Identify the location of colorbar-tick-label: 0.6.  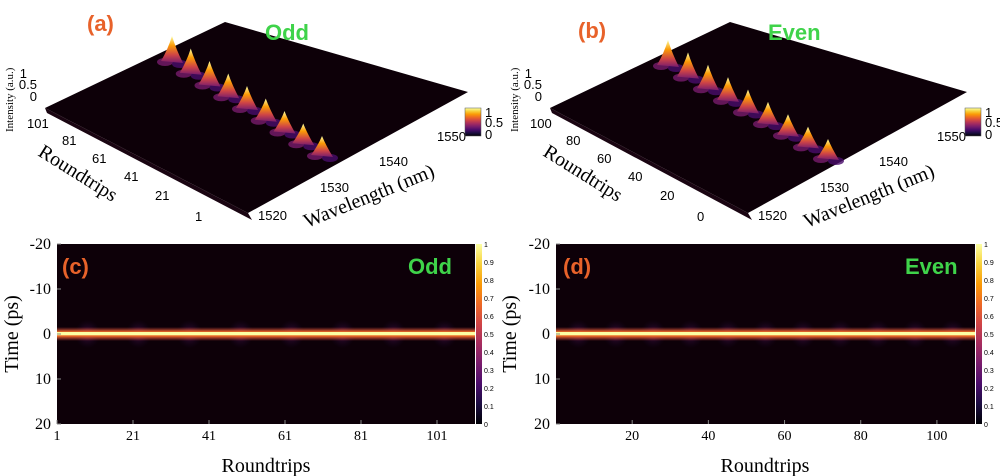
(489, 317).